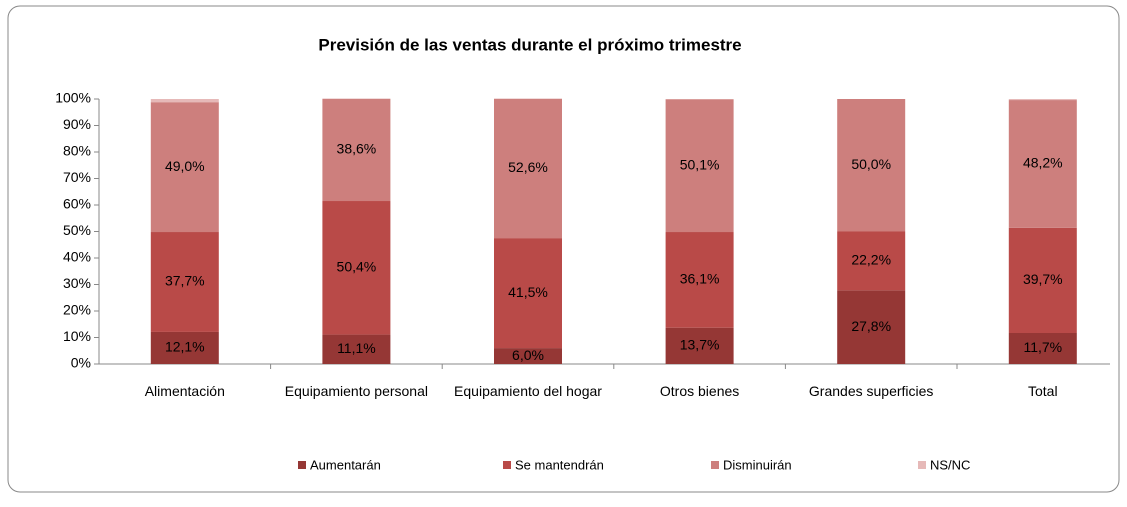 The width and height of the screenshot is (1127, 507). I want to click on data-label: 6,0%, so click(528, 355).